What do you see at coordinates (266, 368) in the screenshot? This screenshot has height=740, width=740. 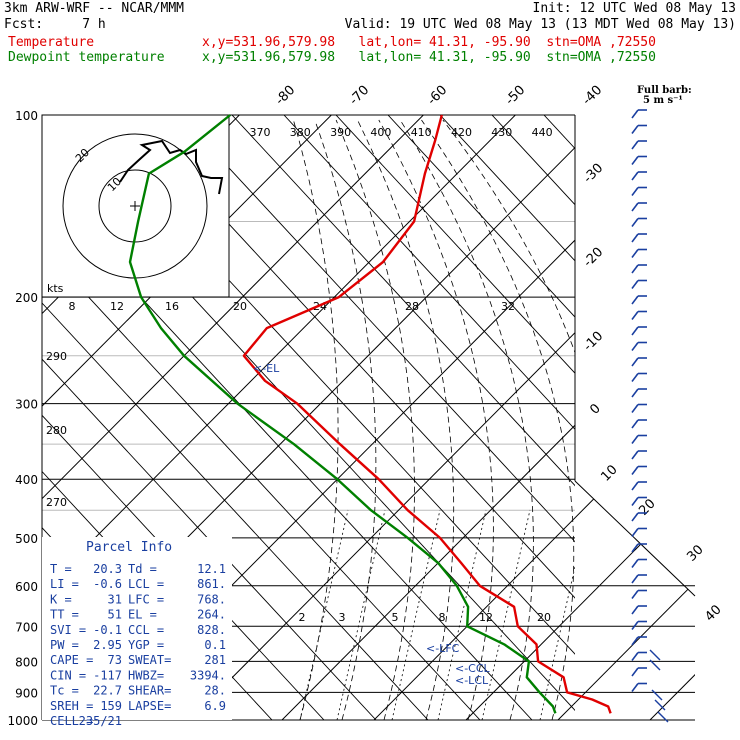 I see `el-marker: <-EL` at bounding box center [266, 368].